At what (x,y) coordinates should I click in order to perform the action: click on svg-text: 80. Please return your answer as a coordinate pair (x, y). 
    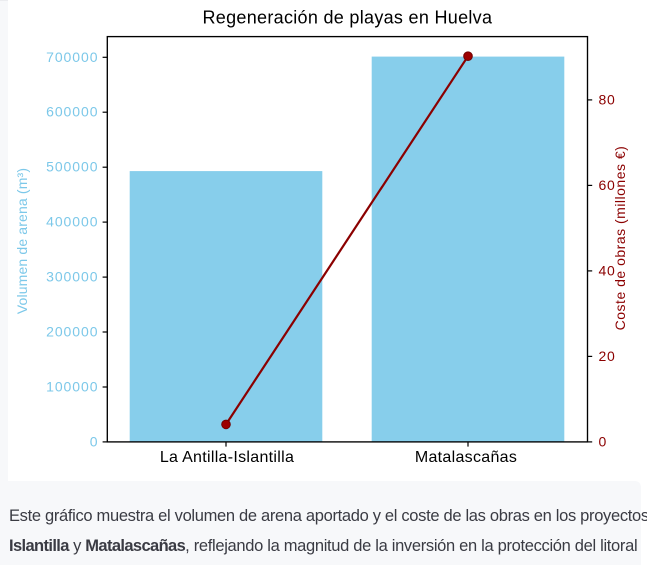
    Looking at the image, I should click on (607, 99).